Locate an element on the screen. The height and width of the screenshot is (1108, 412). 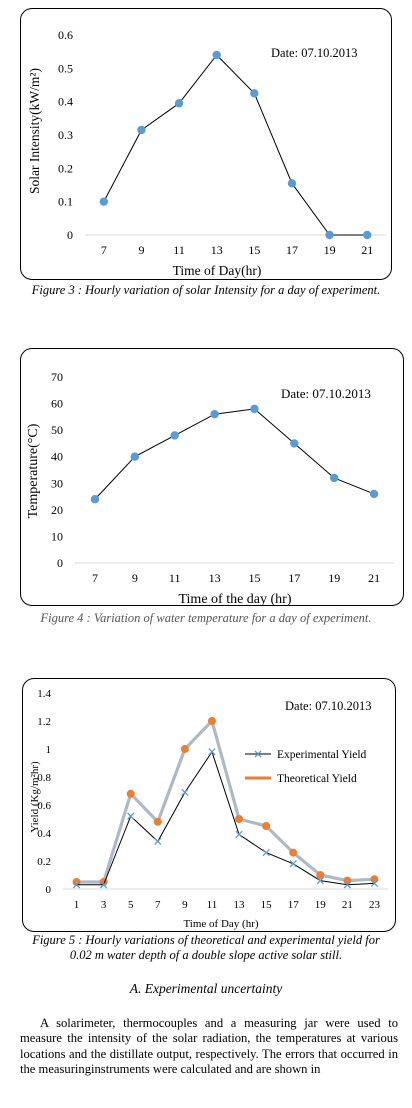
x-axis-title: Time of Day(hr) is located at coordinates (217, 270).